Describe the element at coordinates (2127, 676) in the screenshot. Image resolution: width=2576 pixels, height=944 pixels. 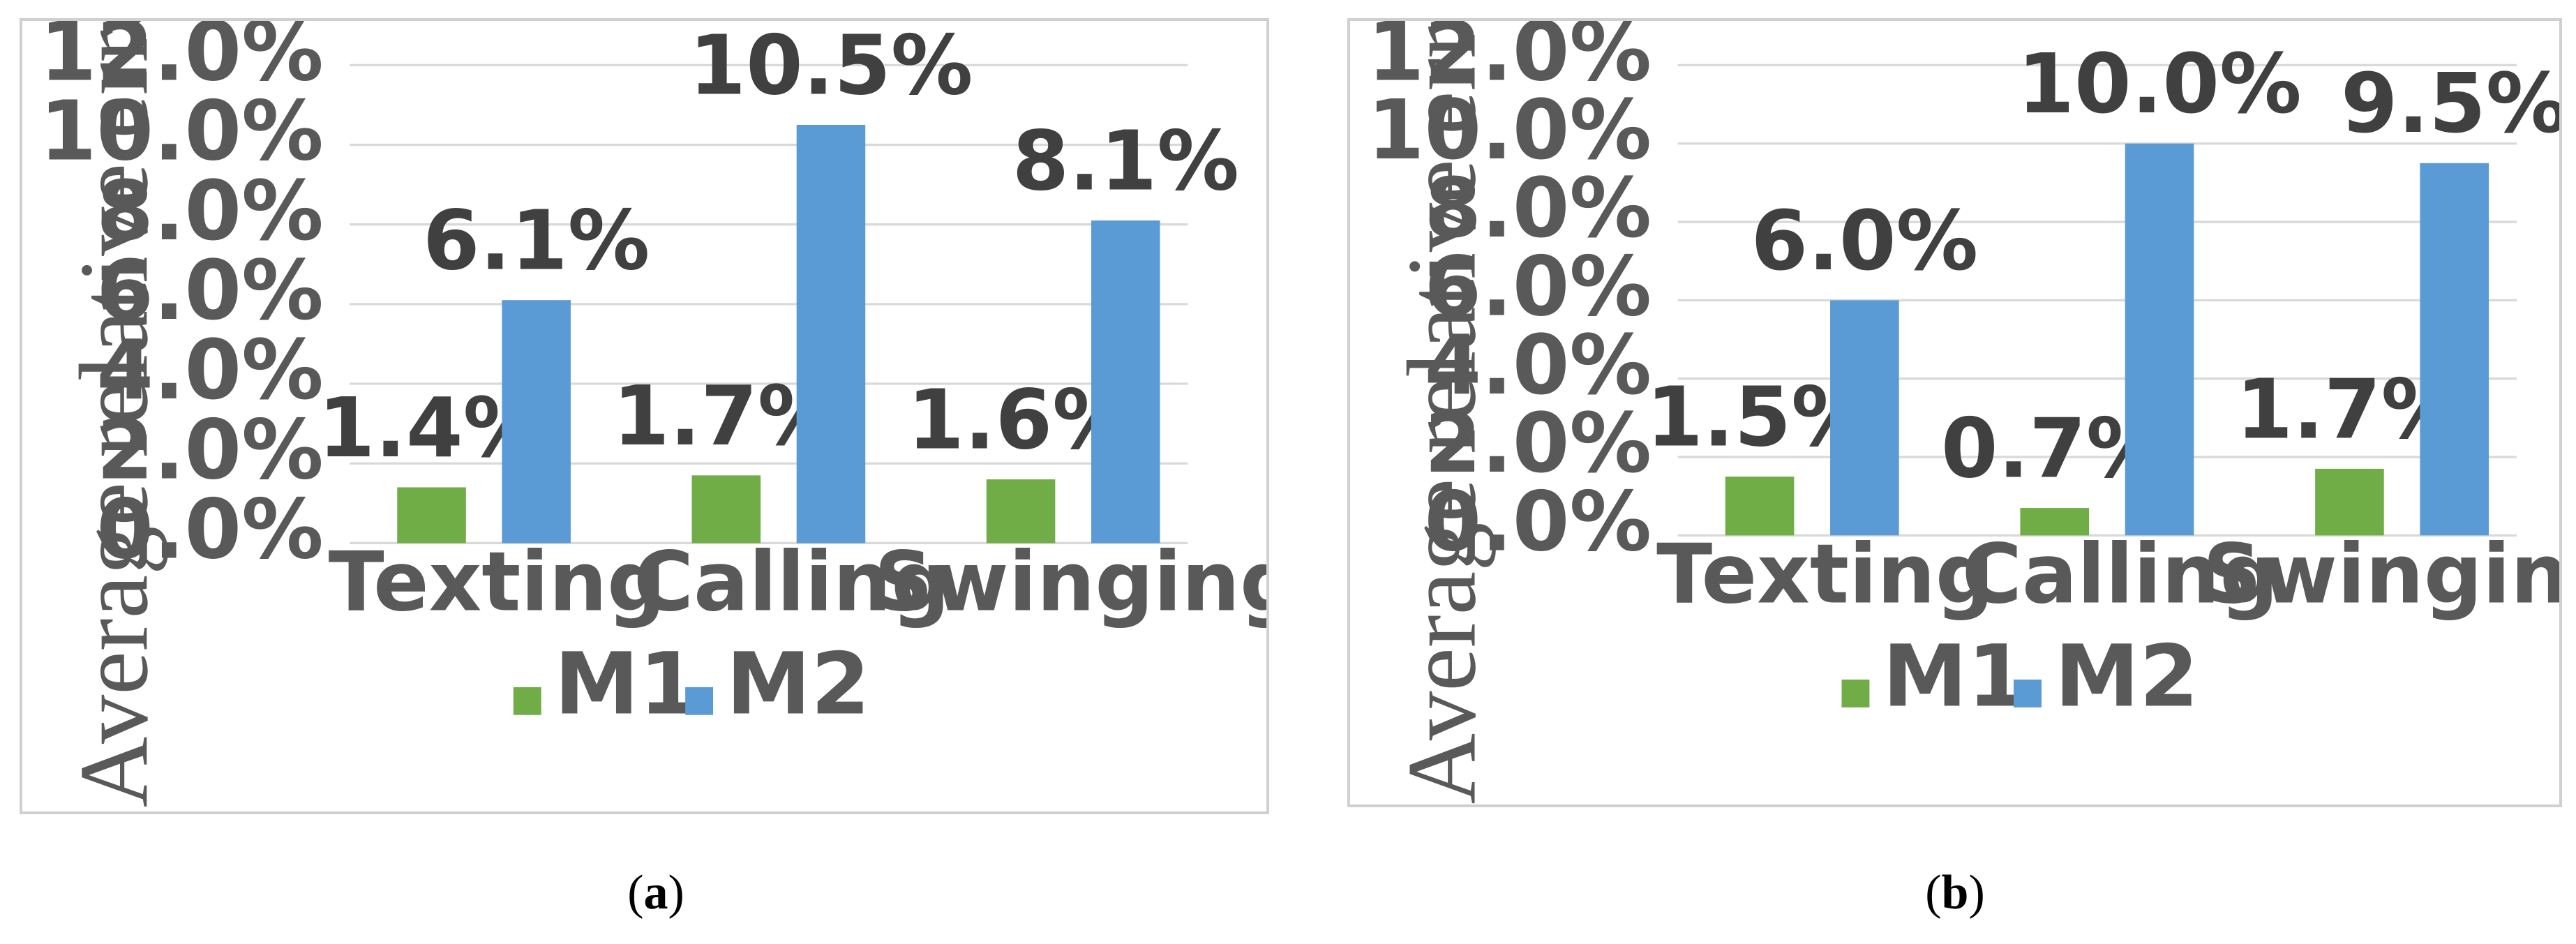
I see `legend-label-b-m2: M2` at that location.